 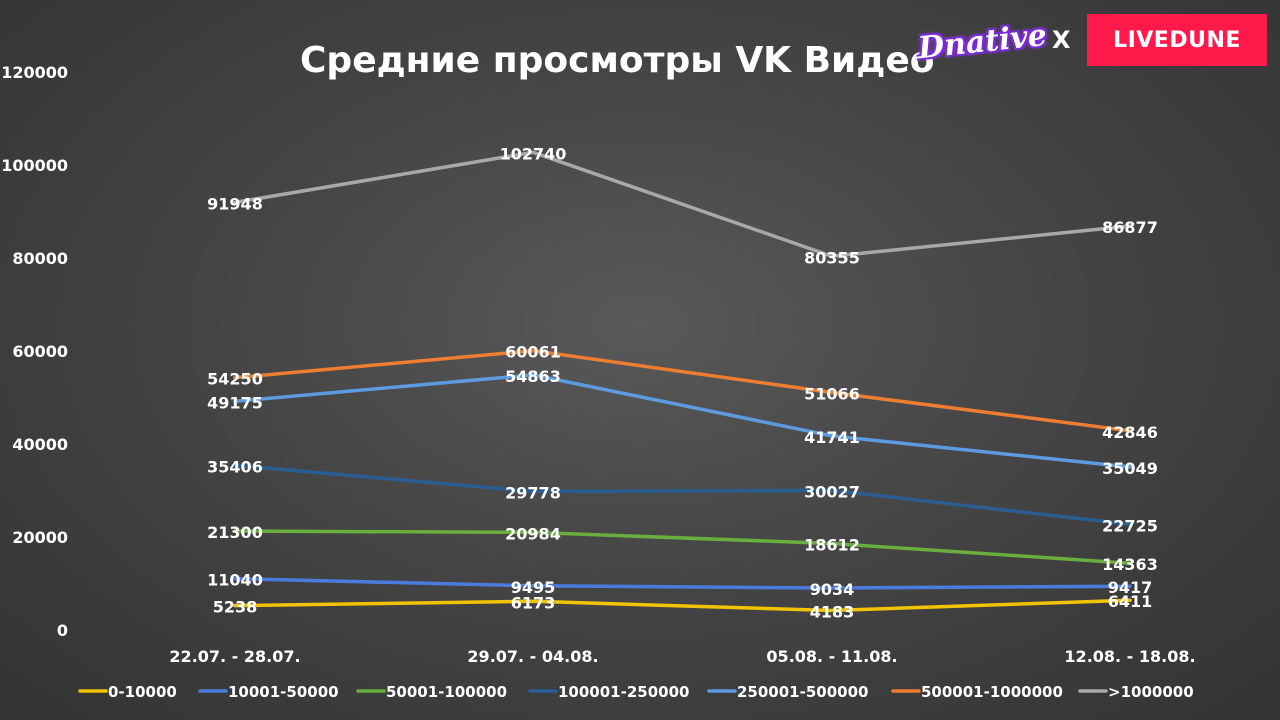 What do you see at coordinates (533, 352) in the screenshot?
I see `data-label: 60061` at bounding box center [533, 352].